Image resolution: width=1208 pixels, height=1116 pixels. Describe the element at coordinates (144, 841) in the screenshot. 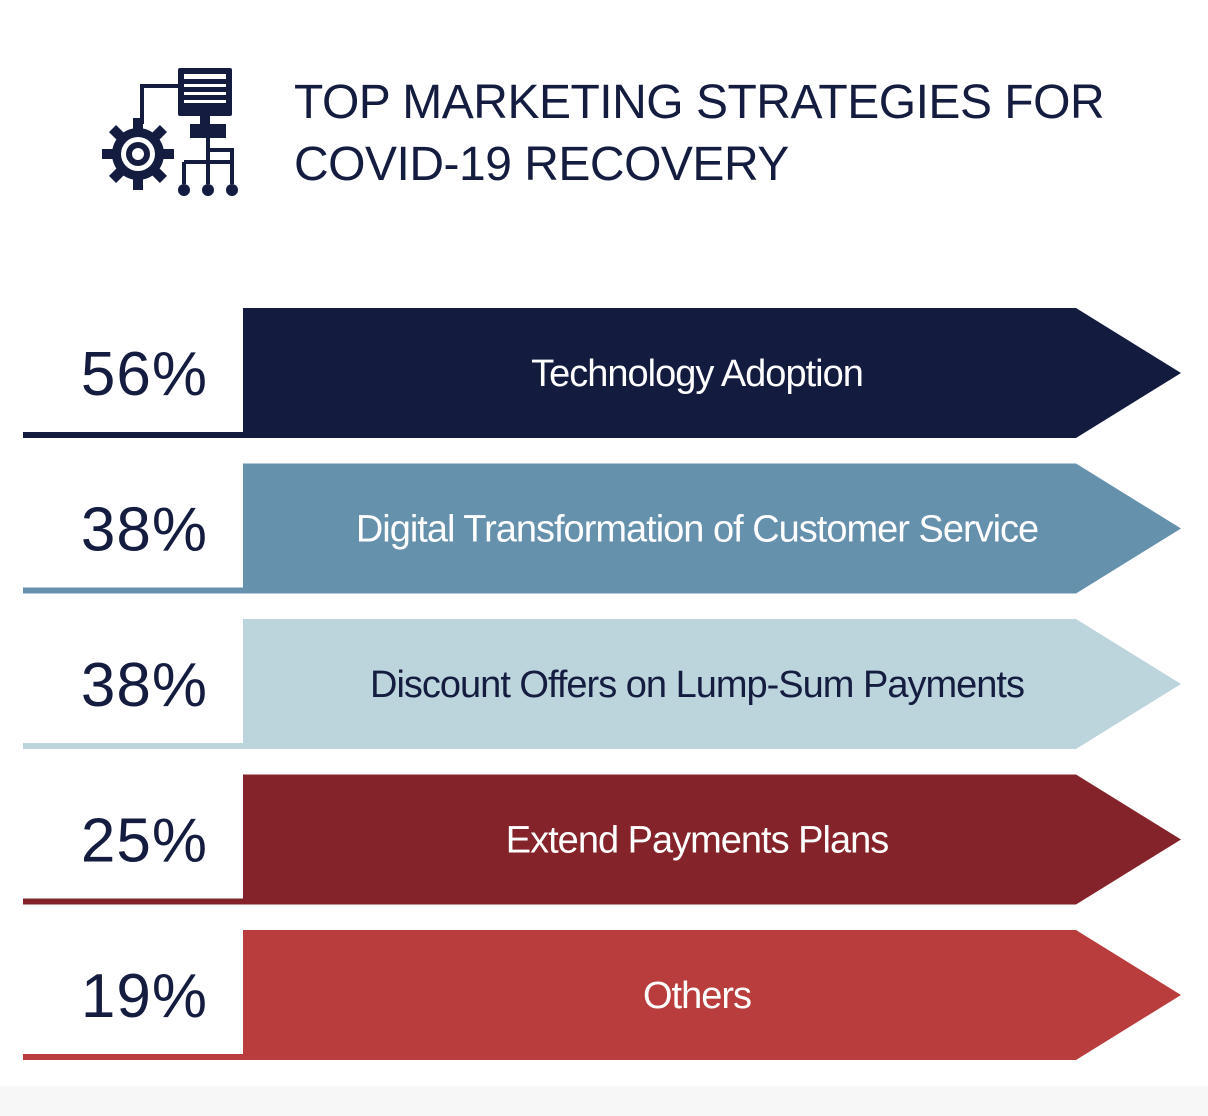

I see `bar-value-label: 25%` at that location.